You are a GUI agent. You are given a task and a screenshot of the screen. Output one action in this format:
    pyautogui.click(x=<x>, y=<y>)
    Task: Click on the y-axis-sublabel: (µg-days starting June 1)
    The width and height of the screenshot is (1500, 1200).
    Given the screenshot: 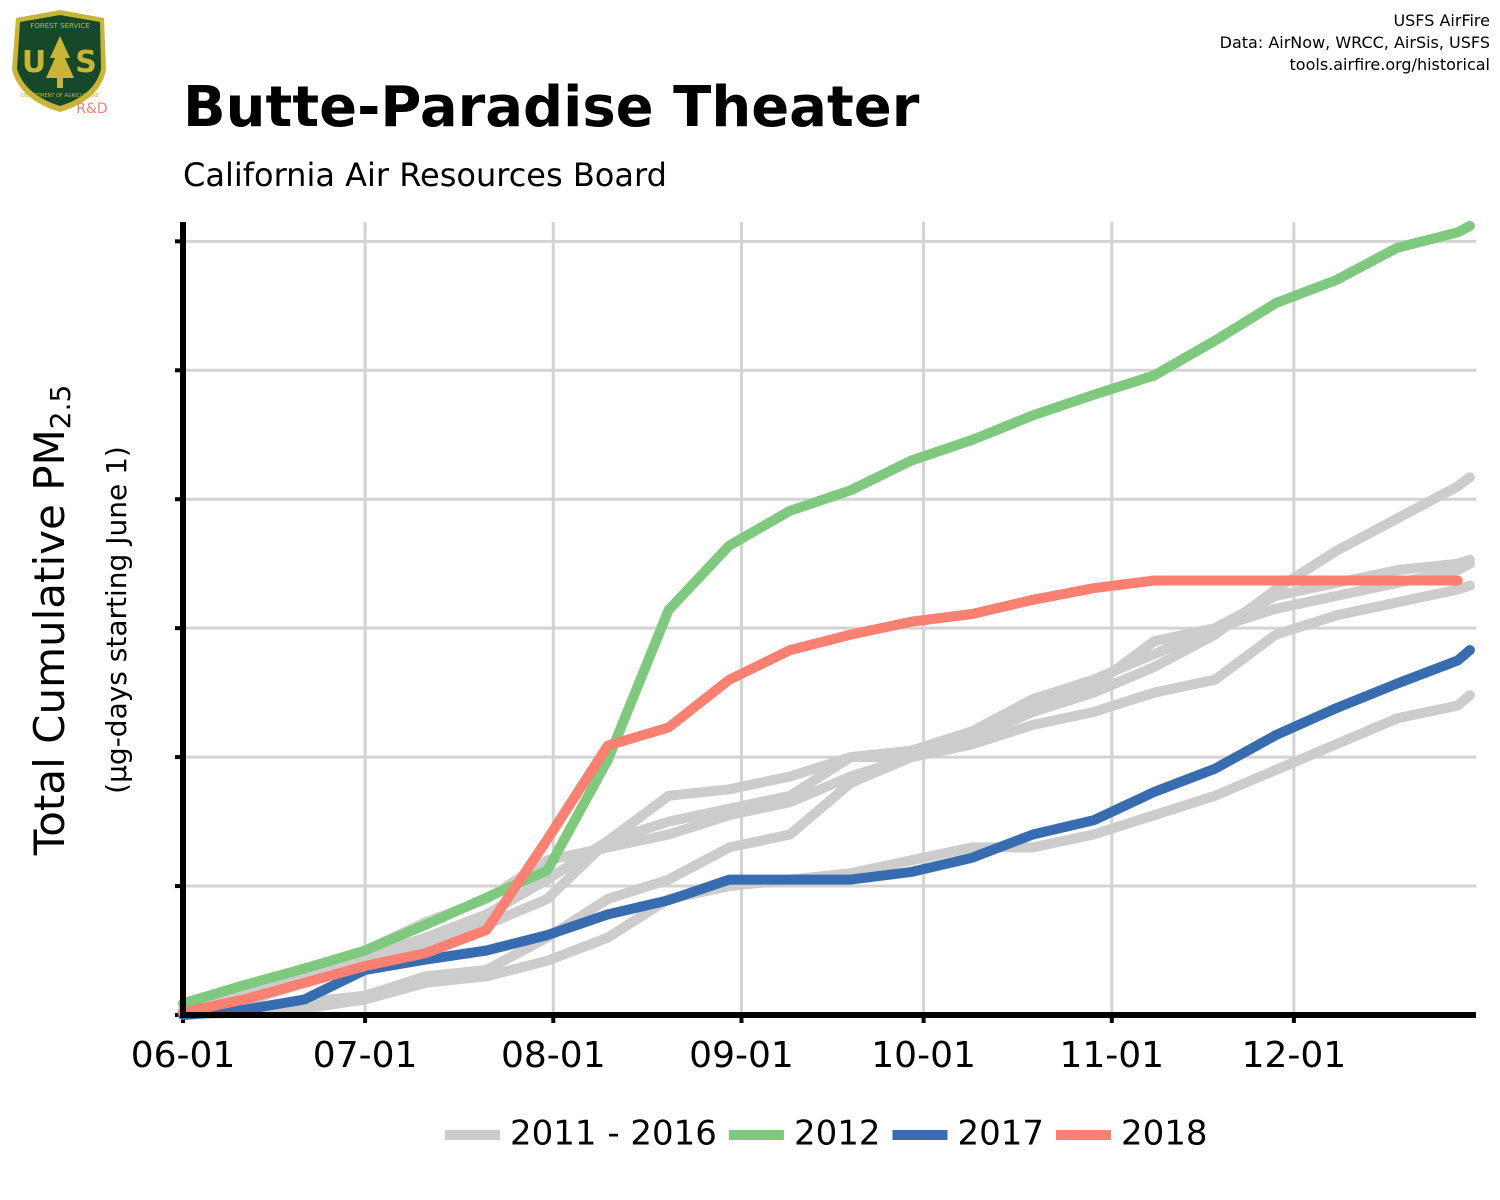 What is the action you would take?
    pyautogui.click(x=116, y=620)
    